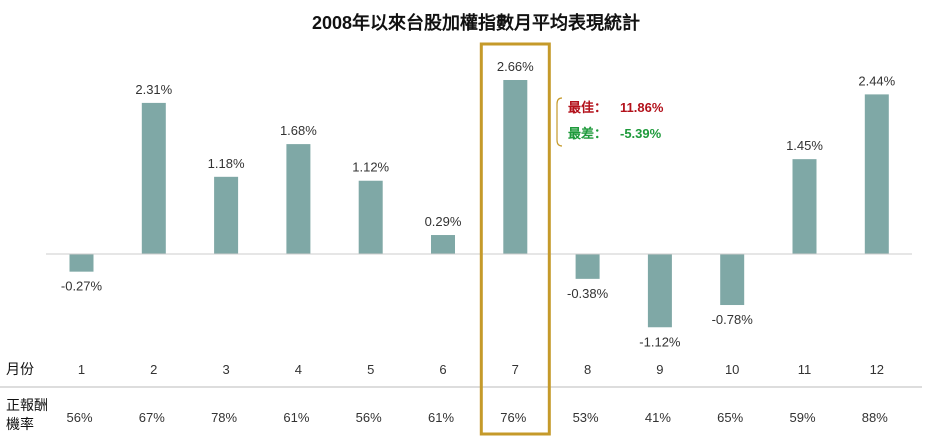  I want to click on month-row-label: 月份, so click(20, 369).